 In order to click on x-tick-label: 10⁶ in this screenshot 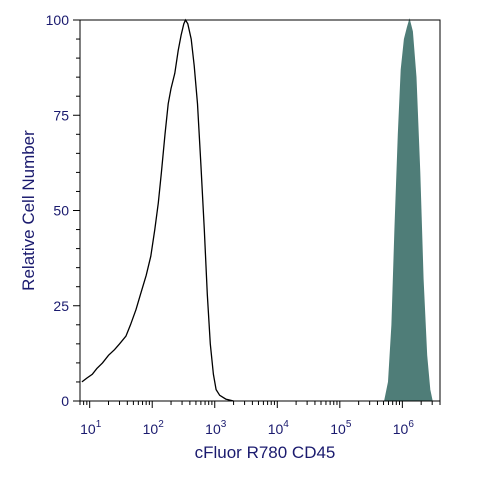, I will do `click(404, 428)`.